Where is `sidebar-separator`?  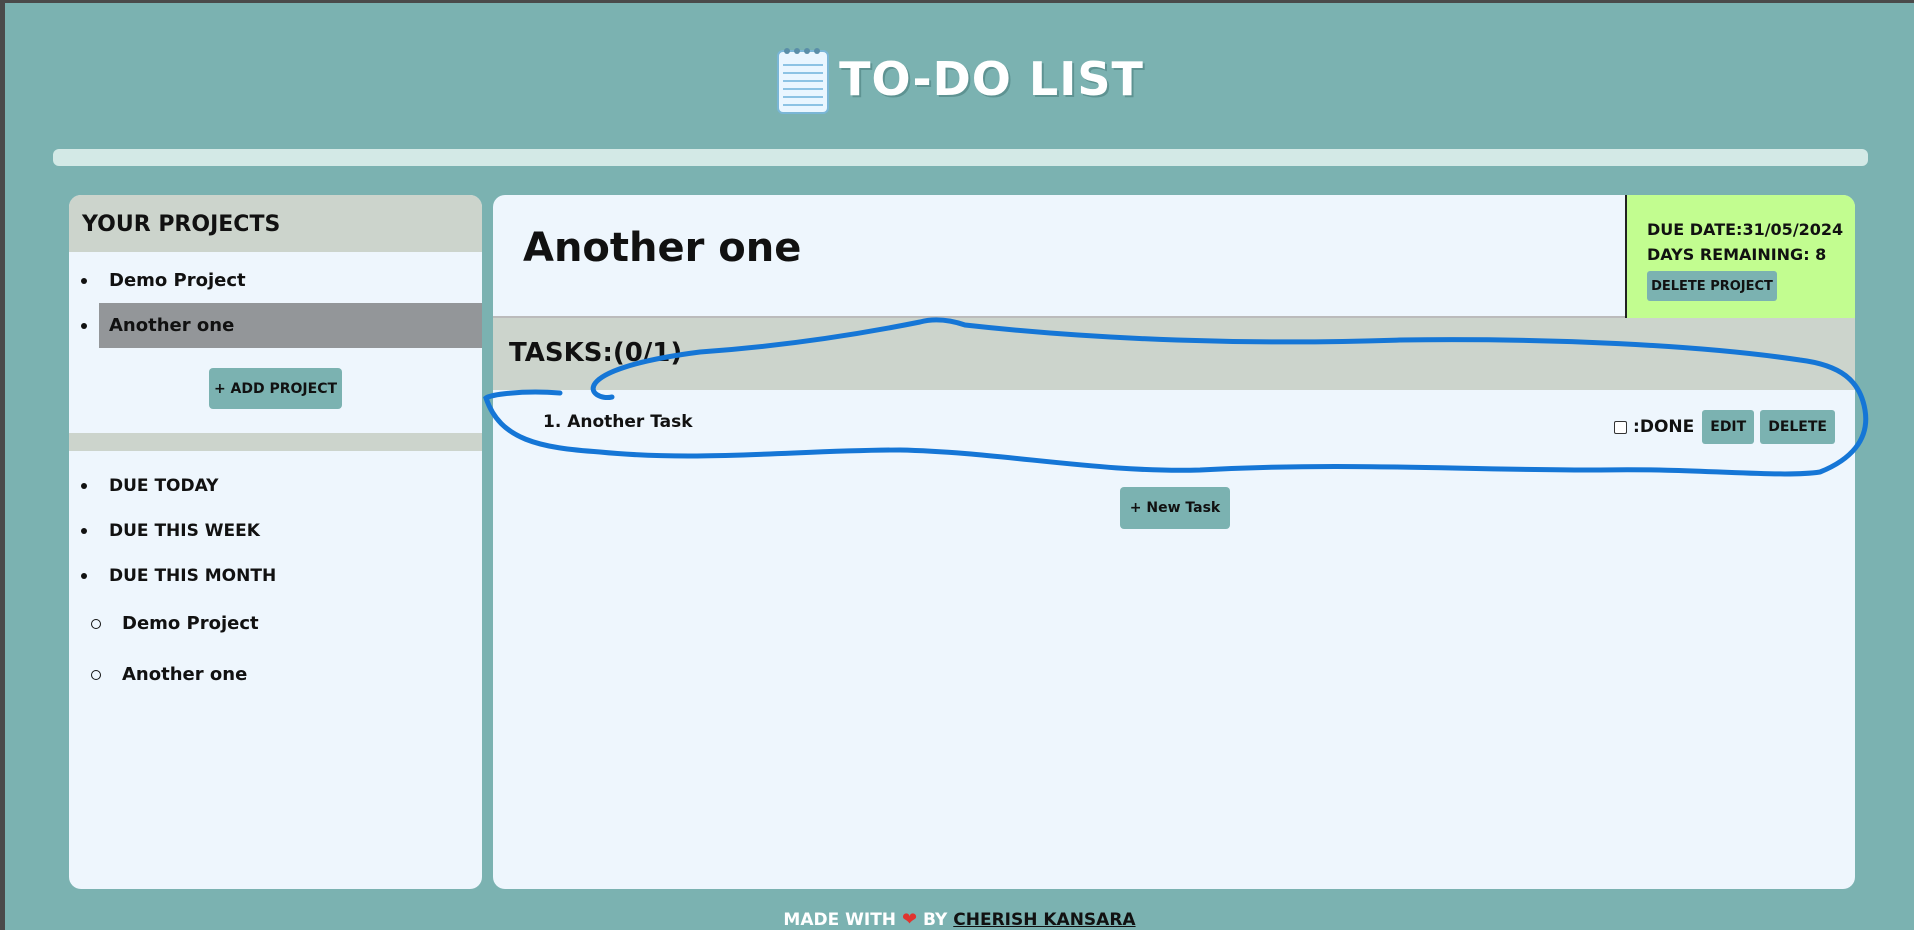
sidebar-separator is located at coordinates (275, 442).